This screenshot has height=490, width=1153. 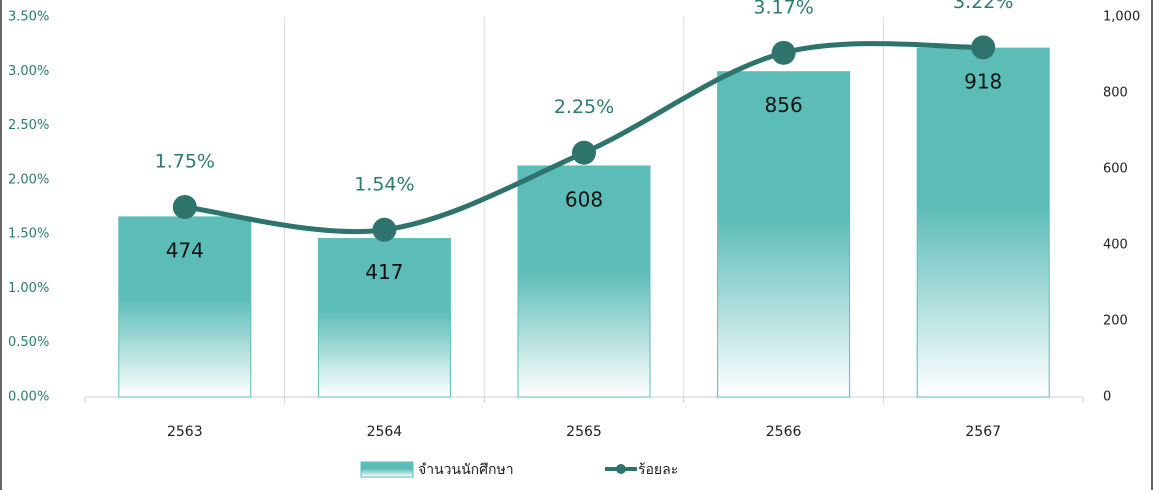 What do you see at coordinates (28, 71) in the screenshot?
I see `y-tick-label: 3.00%` at bounding box center [28, 71].